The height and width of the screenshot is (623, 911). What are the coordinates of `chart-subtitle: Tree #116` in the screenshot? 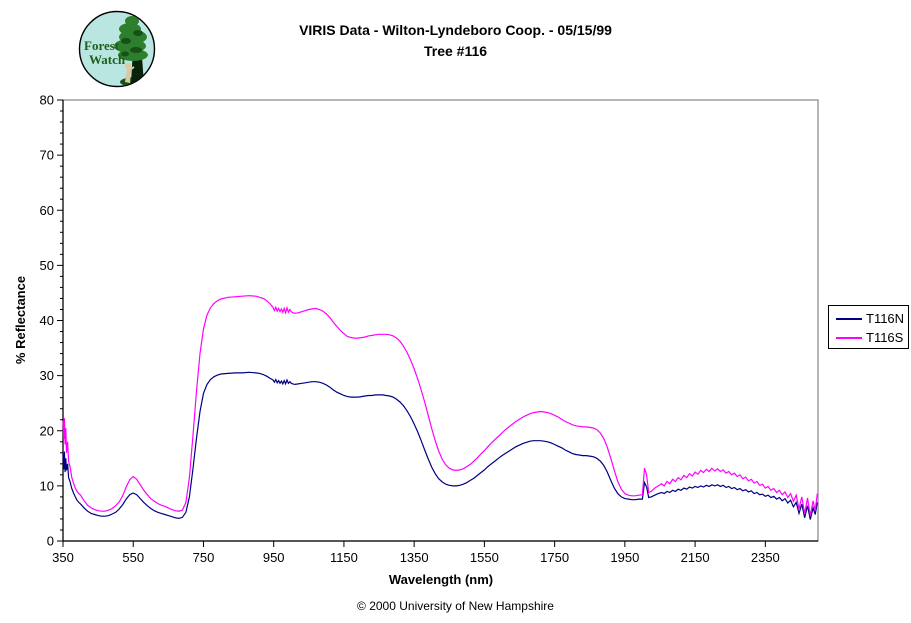 It's located at (455, 51).